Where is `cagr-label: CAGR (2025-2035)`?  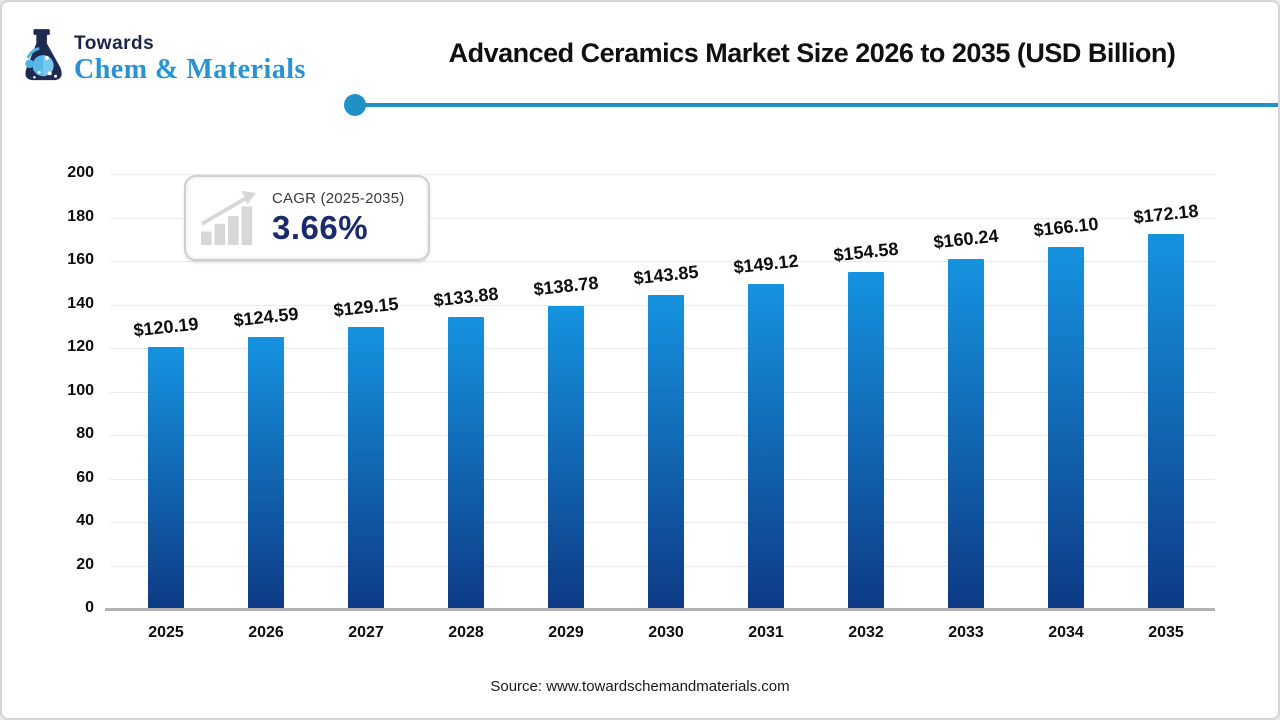 cagr-label: CAGR (2025-2035) is located at coordinates (338, 198).